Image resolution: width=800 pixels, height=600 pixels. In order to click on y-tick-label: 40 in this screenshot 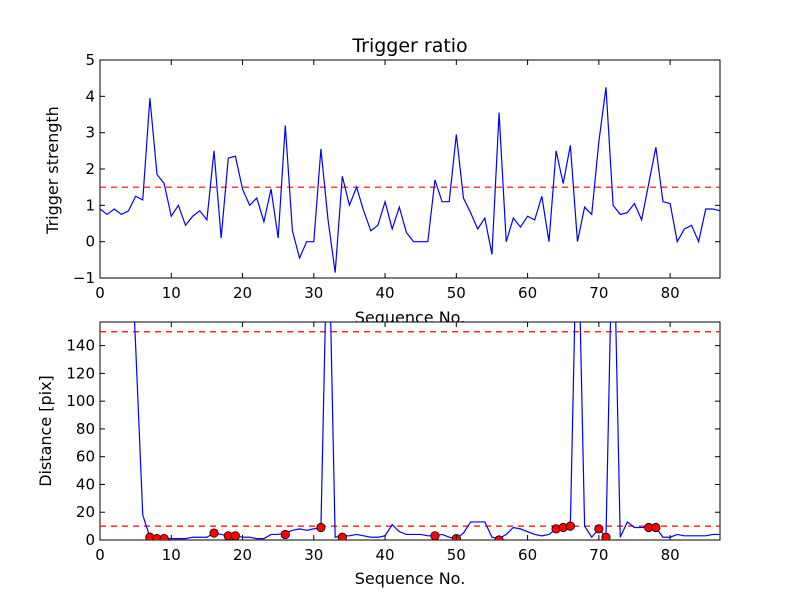, I will do `click(85, 484)`.